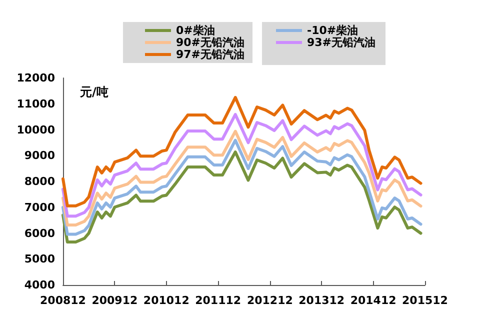 The height and width of the screenshot is (328, 482). I want to click on legend-label: -10#柴油, so click(332, 30).